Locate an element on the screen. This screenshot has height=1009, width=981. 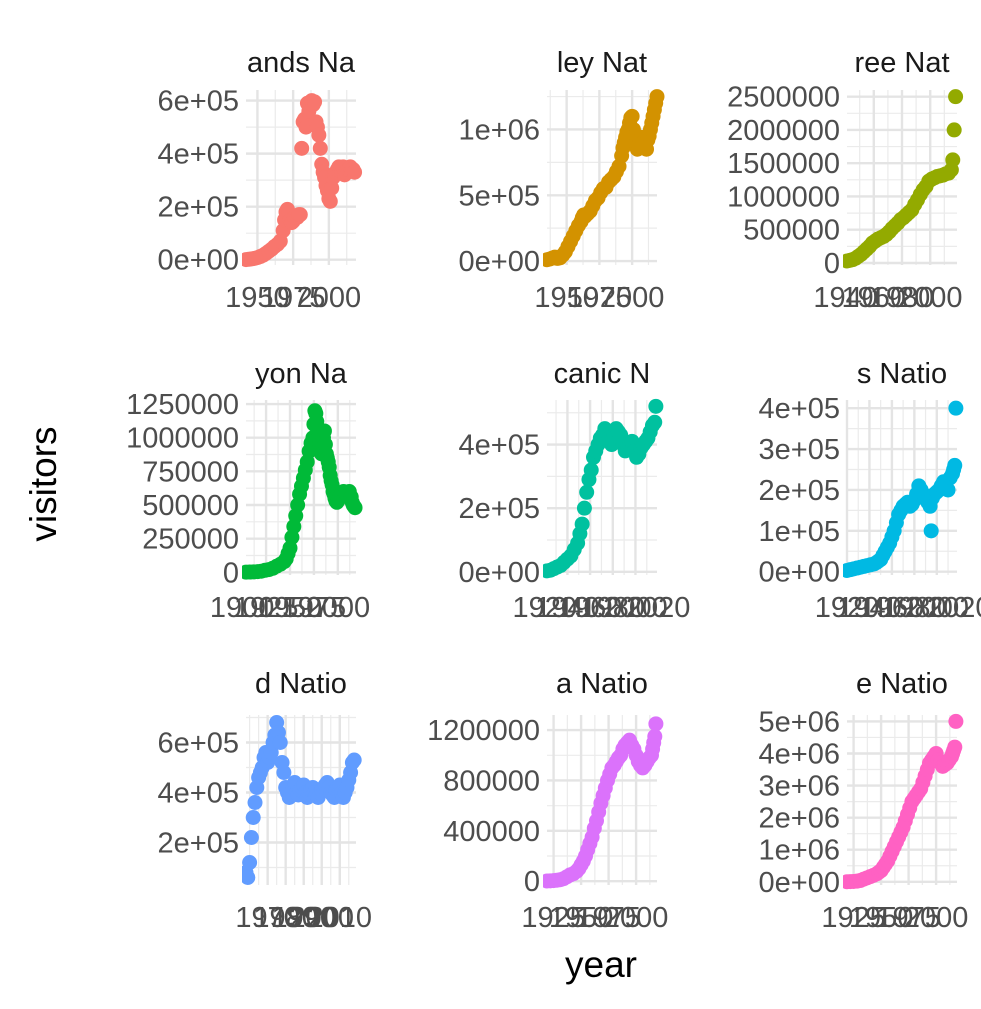
y-tick-label: 3e+05 is located at coordinates (799, 450).